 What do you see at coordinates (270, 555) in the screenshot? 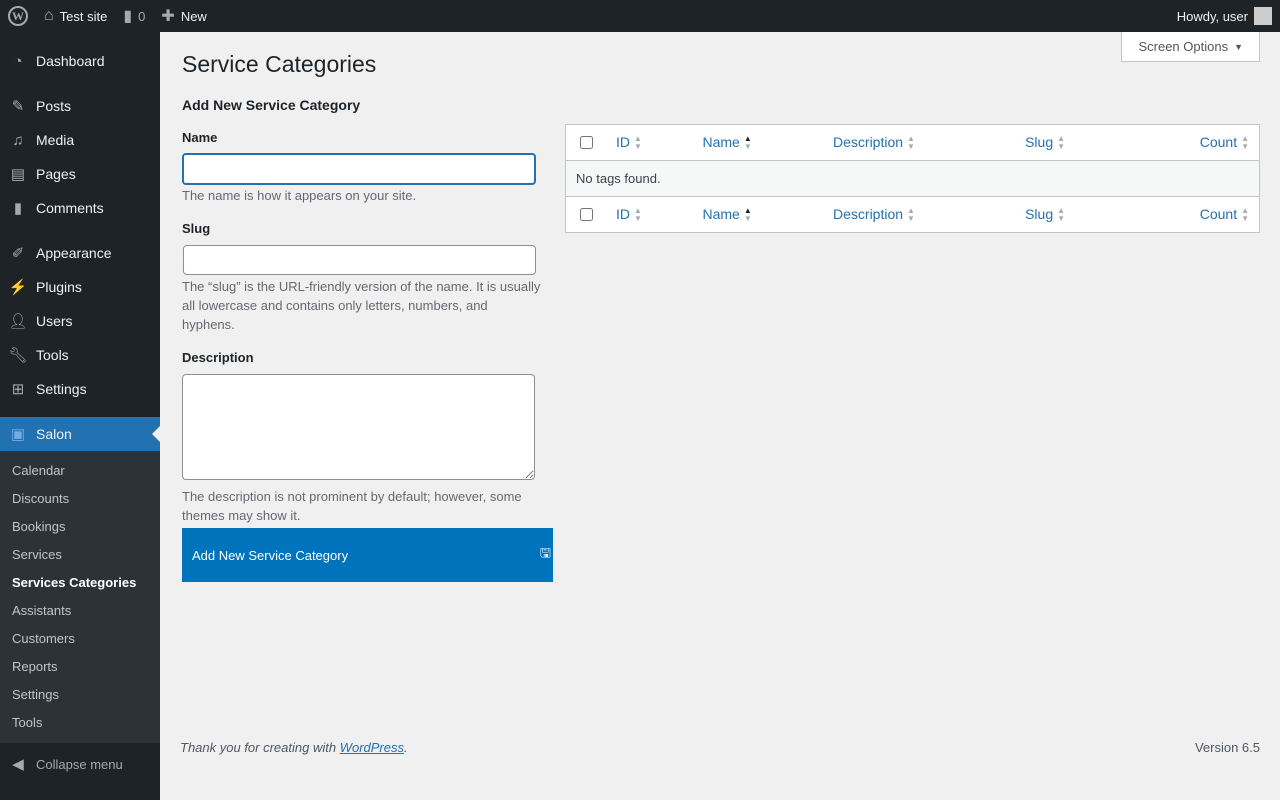
I see `submit-label: Add New Service Category` at bounding box center [270, 555].